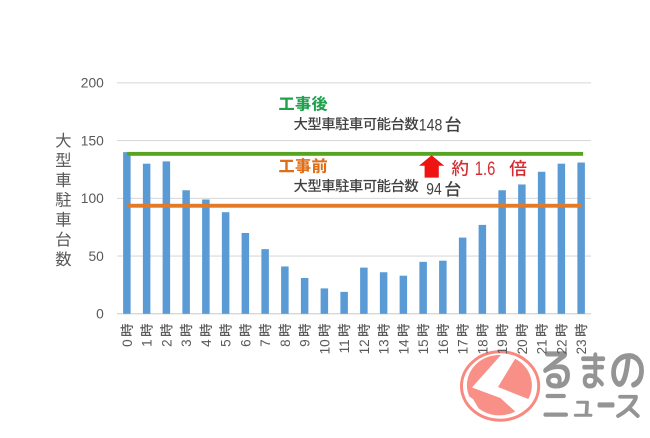 Image resolution: width=650 pixels, height=438 pixels. I want to click on svg-text: 17, so click(463, 346).